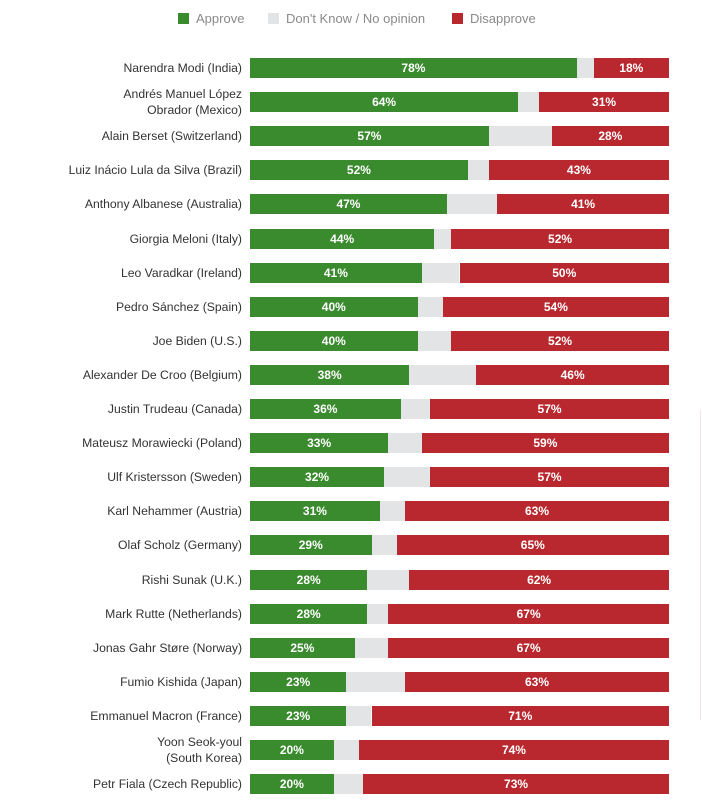 The width and height of the screenshot is (702, 800). Describe the element at coordinates (310, 545) in the screenshot. I see `value-label-approve: 29%` at that location.